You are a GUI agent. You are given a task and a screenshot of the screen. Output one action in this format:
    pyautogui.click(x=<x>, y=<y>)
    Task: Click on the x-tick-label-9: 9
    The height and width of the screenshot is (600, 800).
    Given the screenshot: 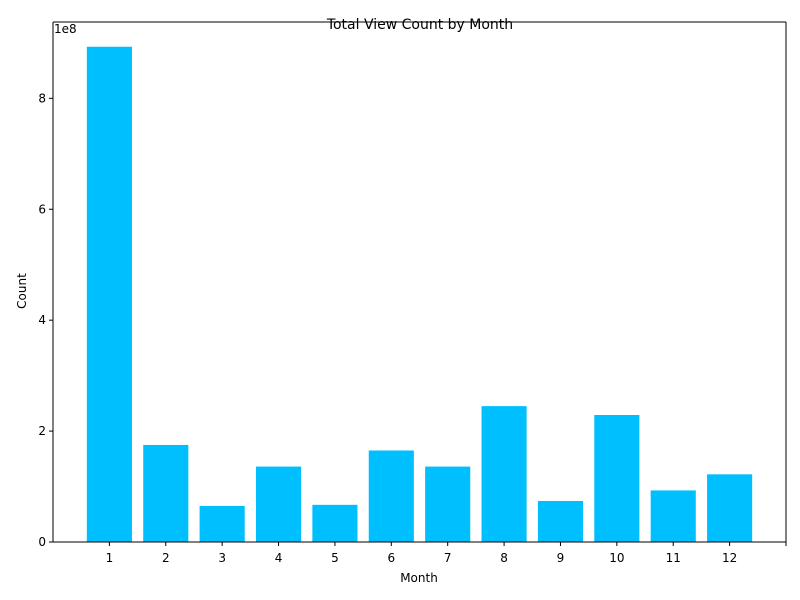 What is the action you would take?
    pyautogui.click(x=561, y=558)
    